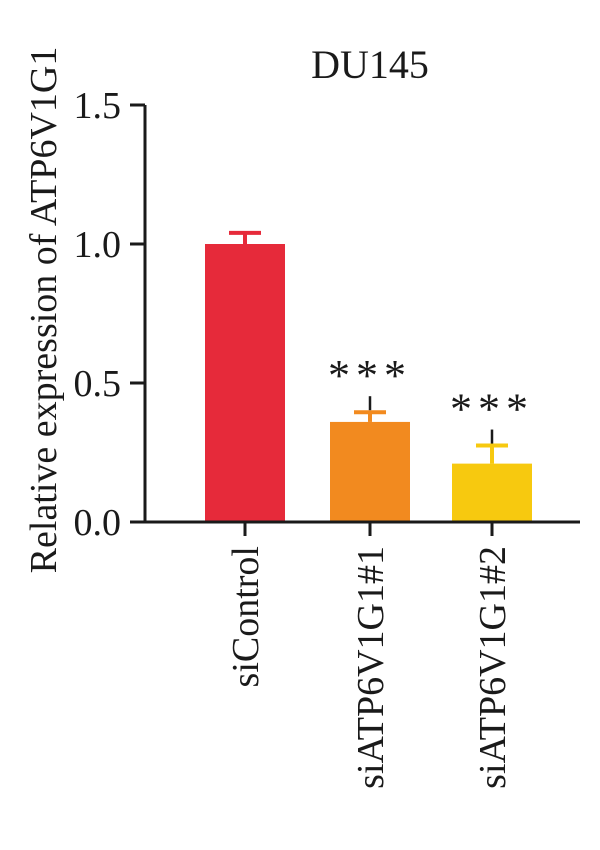  Describe the element at coordinates (44, 310) in the screenshot. I see `y-axis-label: Relative expression of ATP6V1G1` at that location.